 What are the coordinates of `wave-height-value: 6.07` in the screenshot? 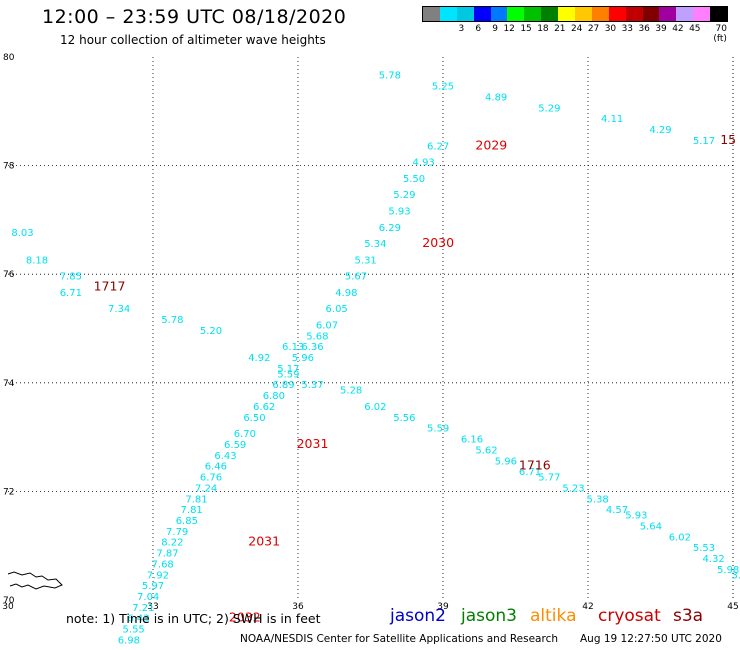 It's located at (327, 326).